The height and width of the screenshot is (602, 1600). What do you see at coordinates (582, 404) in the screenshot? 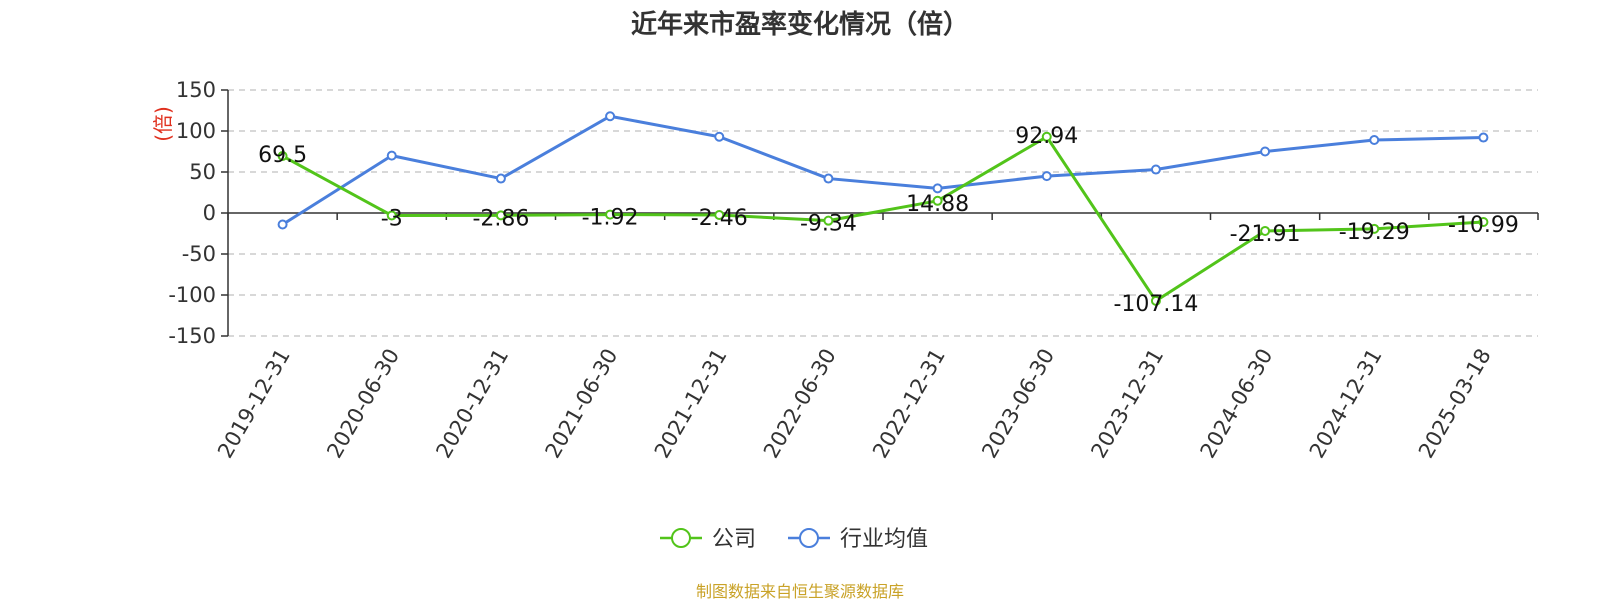
I see `x-tick-label: 2021-06-30` at bounding box center [582, 404].